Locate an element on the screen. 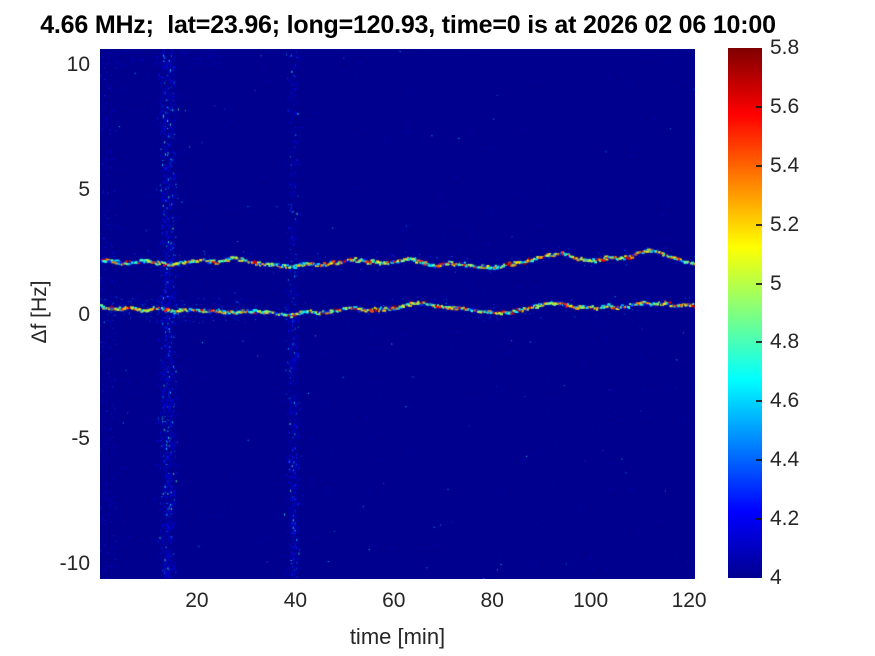 The height and width of the screenshot is (656, 875). colorbar is located at coordinates (745, 313).